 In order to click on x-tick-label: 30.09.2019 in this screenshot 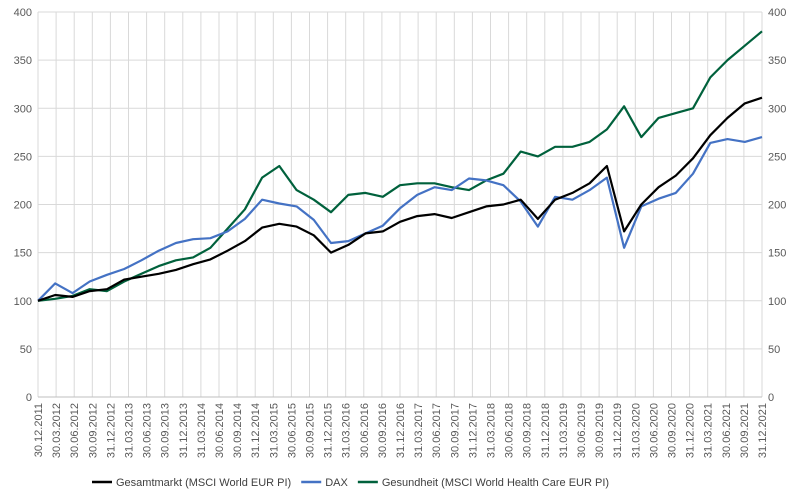, I will do `click(600, 430)`.